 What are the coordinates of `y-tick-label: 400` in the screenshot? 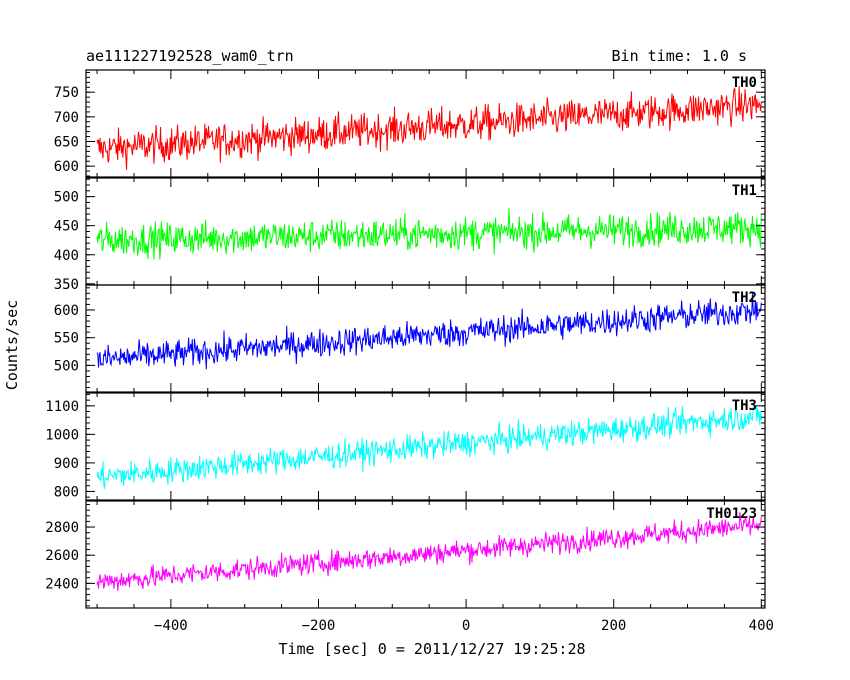 It's located at (66, 256).